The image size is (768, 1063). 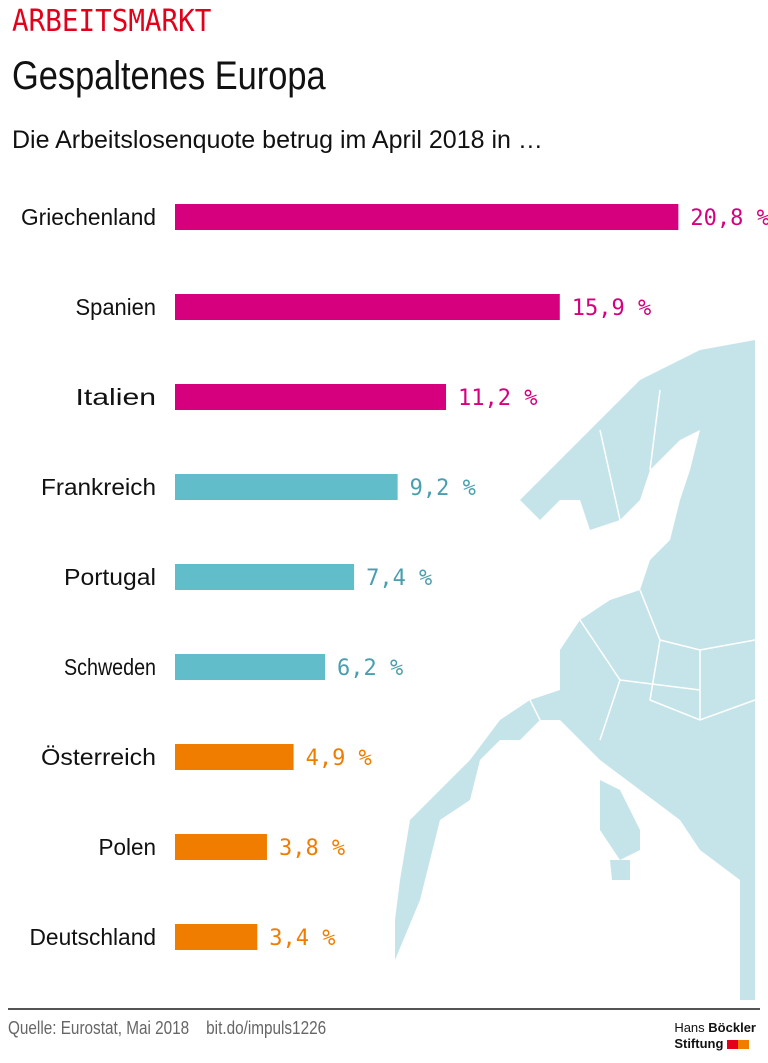 I want to click on category-label: Spanien, so click(x=116, y=307).